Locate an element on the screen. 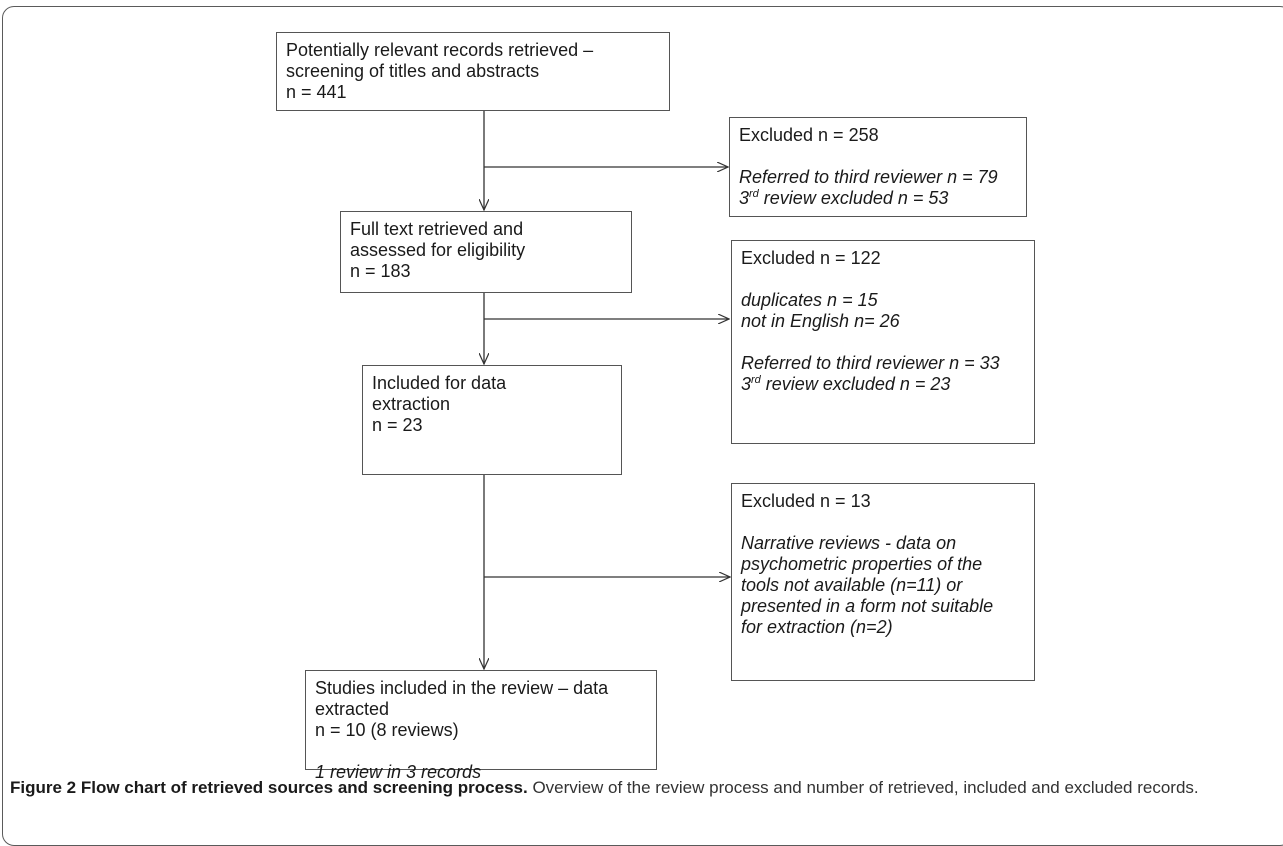  excluded-2-line-2: not in English n= 26 is located at coordinates (820, 321).